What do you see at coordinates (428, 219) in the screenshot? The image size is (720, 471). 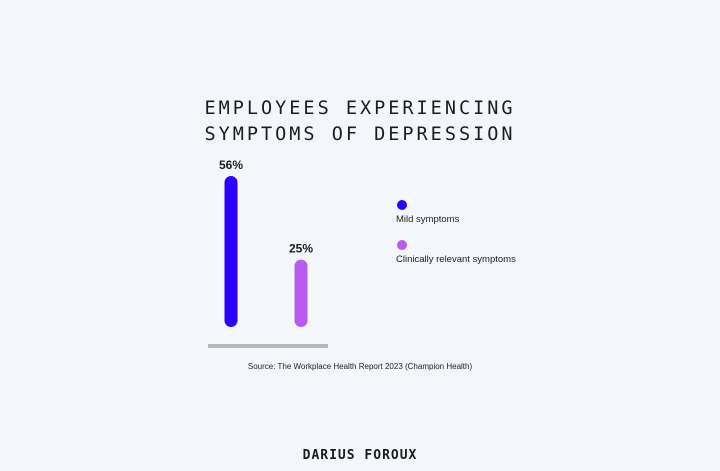 I see `legend-label-mild: Mild symptoms` at bounding box center [428, 219].